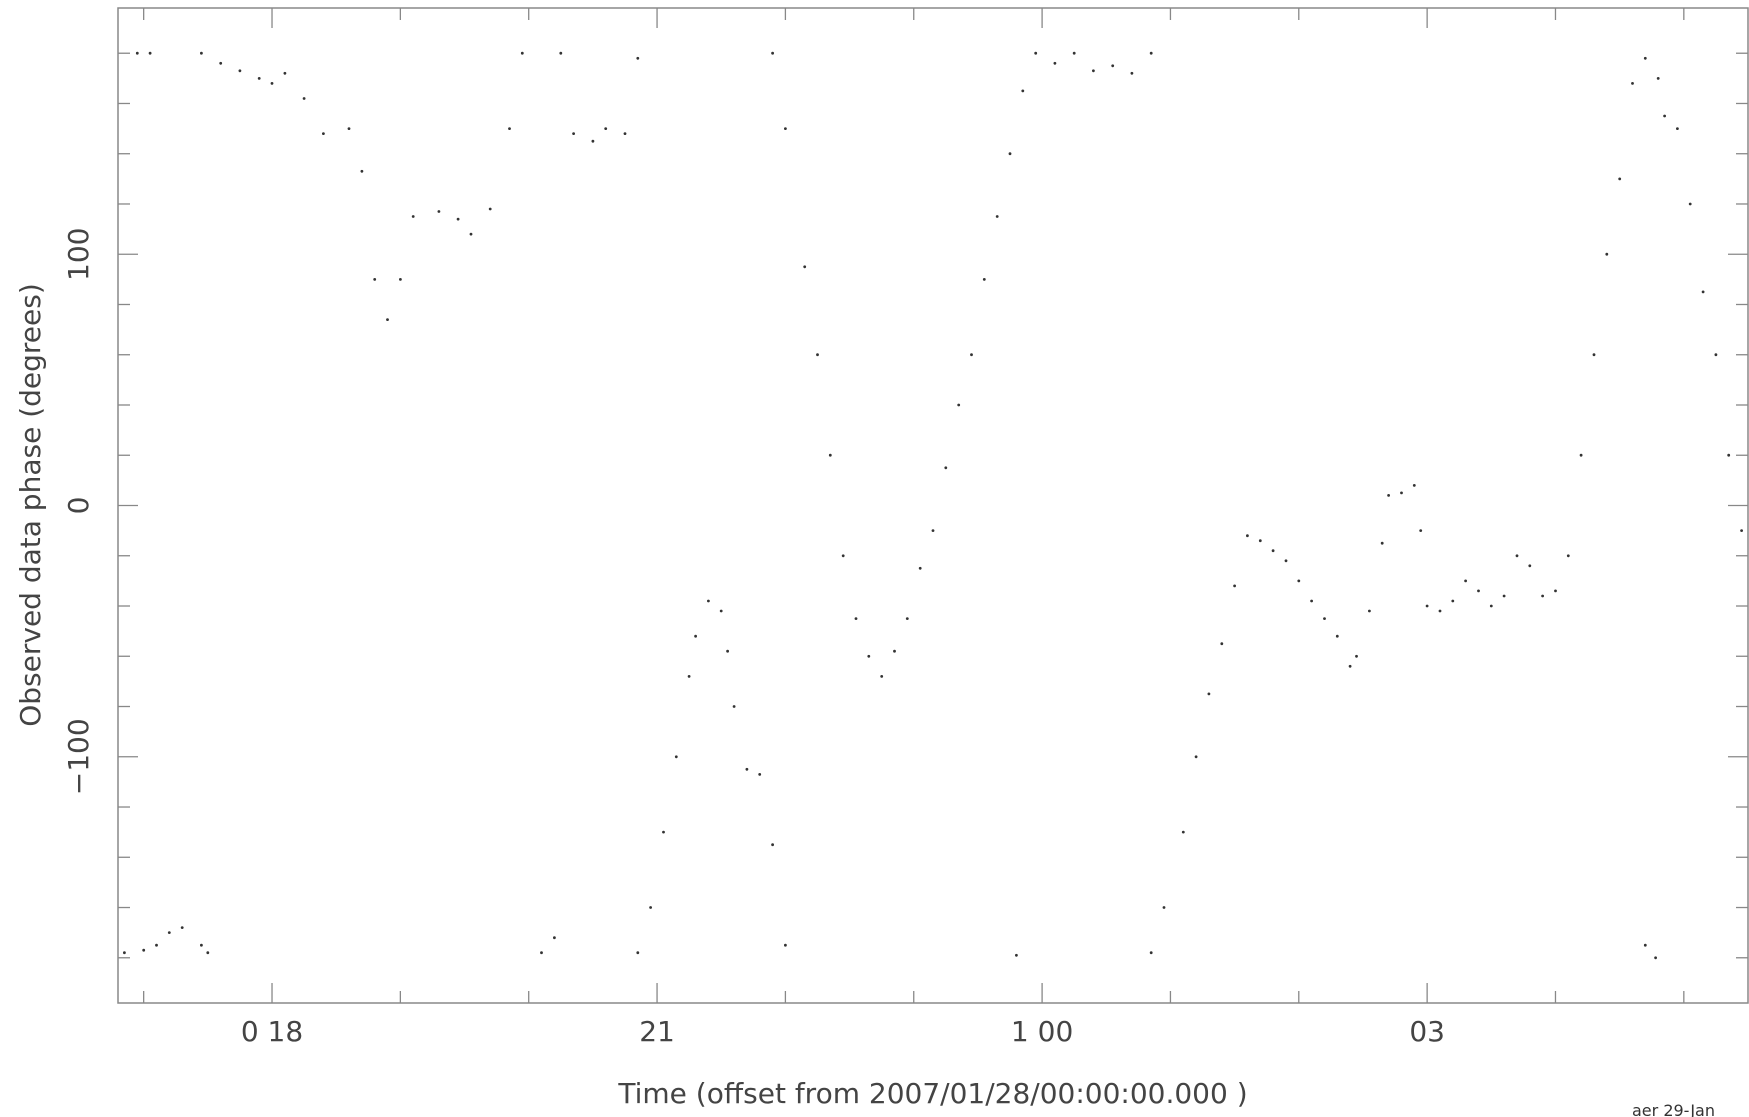  Describe the element at coordinates (78, 506) in the screenshot. I see `y-tick-label: 0` at that location.